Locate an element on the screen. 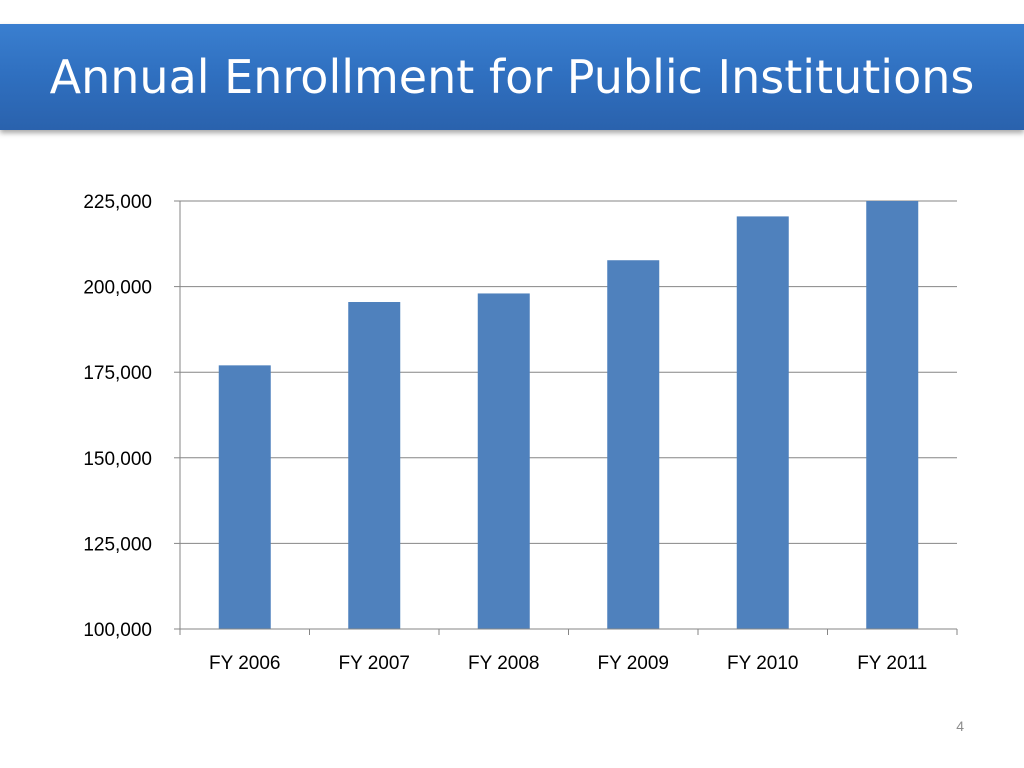 The width and height of the screenshot is (1024, 768). x-tick-label: FY 2008 is located at coordinates (503, 663).